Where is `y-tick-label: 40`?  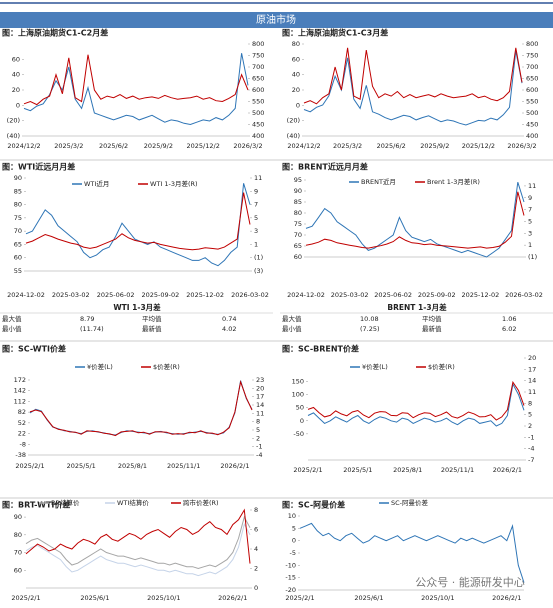 y-tick-label: 40 is located at coordinates (296, 75).